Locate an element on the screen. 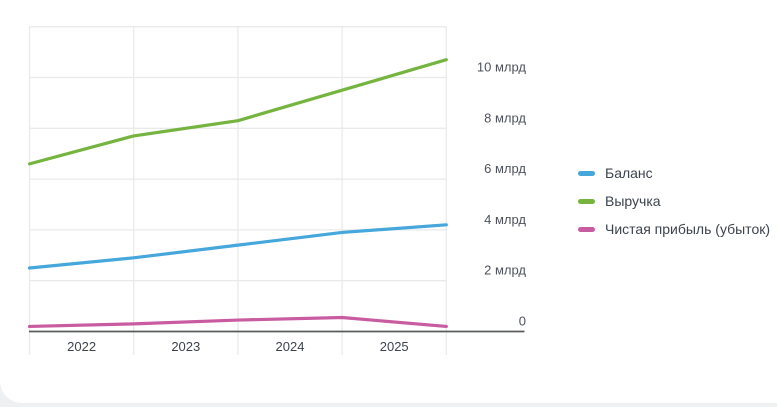 The image size is (777, 407). chart-legend: Баланс Выручка Чистая прибыль (убыток) is located at coordinates (674, 208).